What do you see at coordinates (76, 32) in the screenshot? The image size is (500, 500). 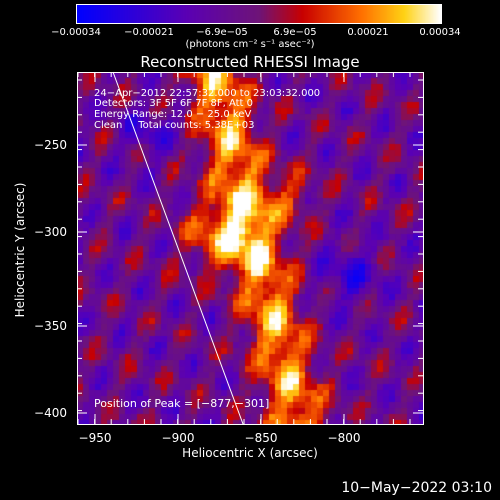 I see `colorbar-tick: −0.00034` at bounding box center [76, 32].